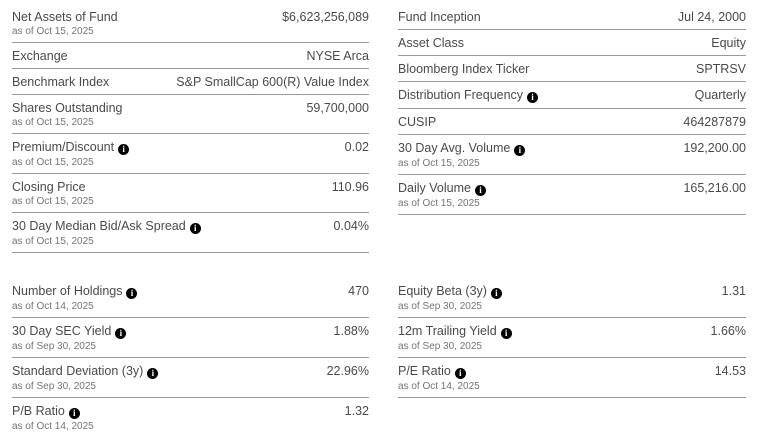  Describe the element at coordinates (572, 69) in the screenshot. I see `fact-row-top: Bloomberg Index Ticker SPTRSV` at that location.